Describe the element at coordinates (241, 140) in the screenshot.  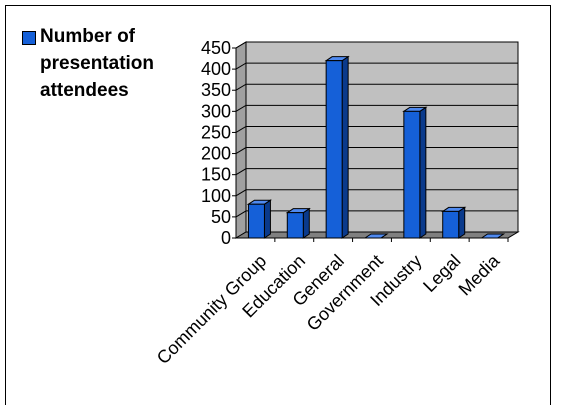
I see `plot-side-wall` at that location.